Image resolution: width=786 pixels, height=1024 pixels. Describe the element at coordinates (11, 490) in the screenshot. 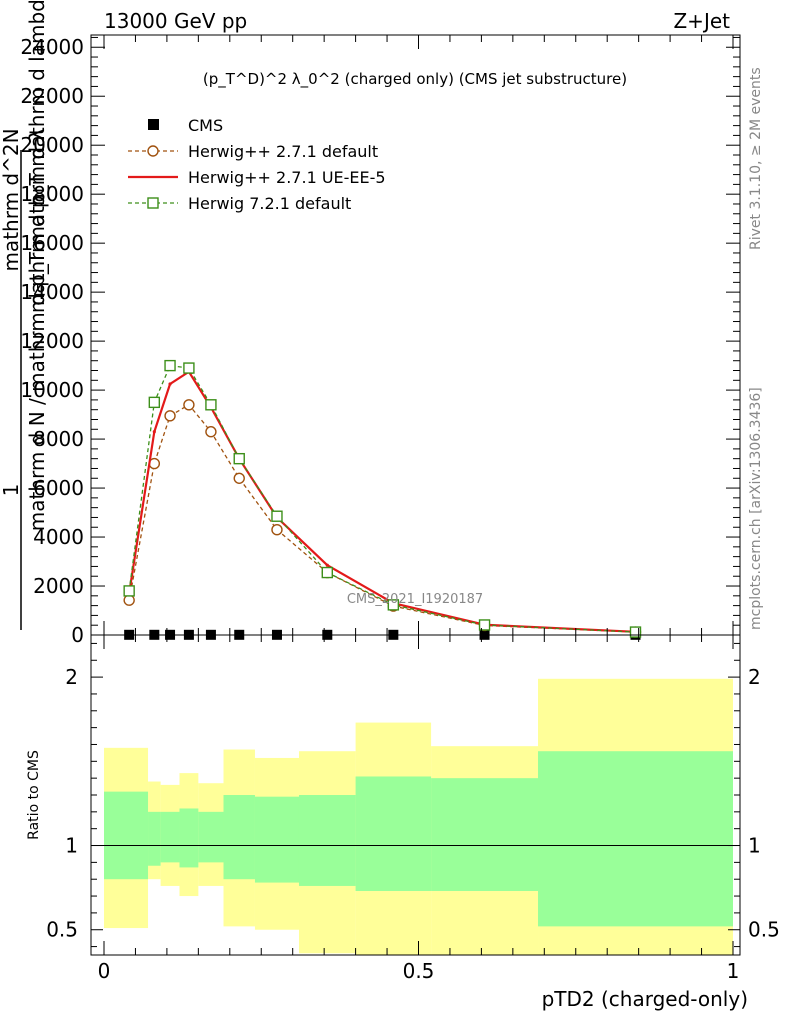

I see `main-ylabel-fraction-top: 1` at that location.